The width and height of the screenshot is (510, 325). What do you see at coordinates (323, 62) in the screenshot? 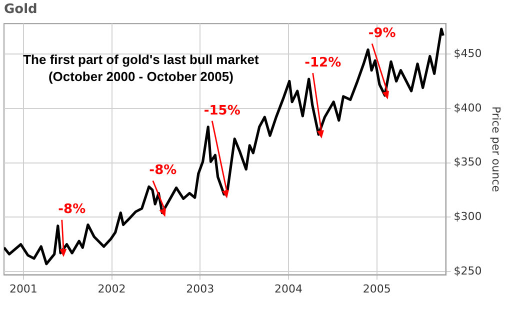
I see `annotation: -12%` at bounding box center [323, 62].